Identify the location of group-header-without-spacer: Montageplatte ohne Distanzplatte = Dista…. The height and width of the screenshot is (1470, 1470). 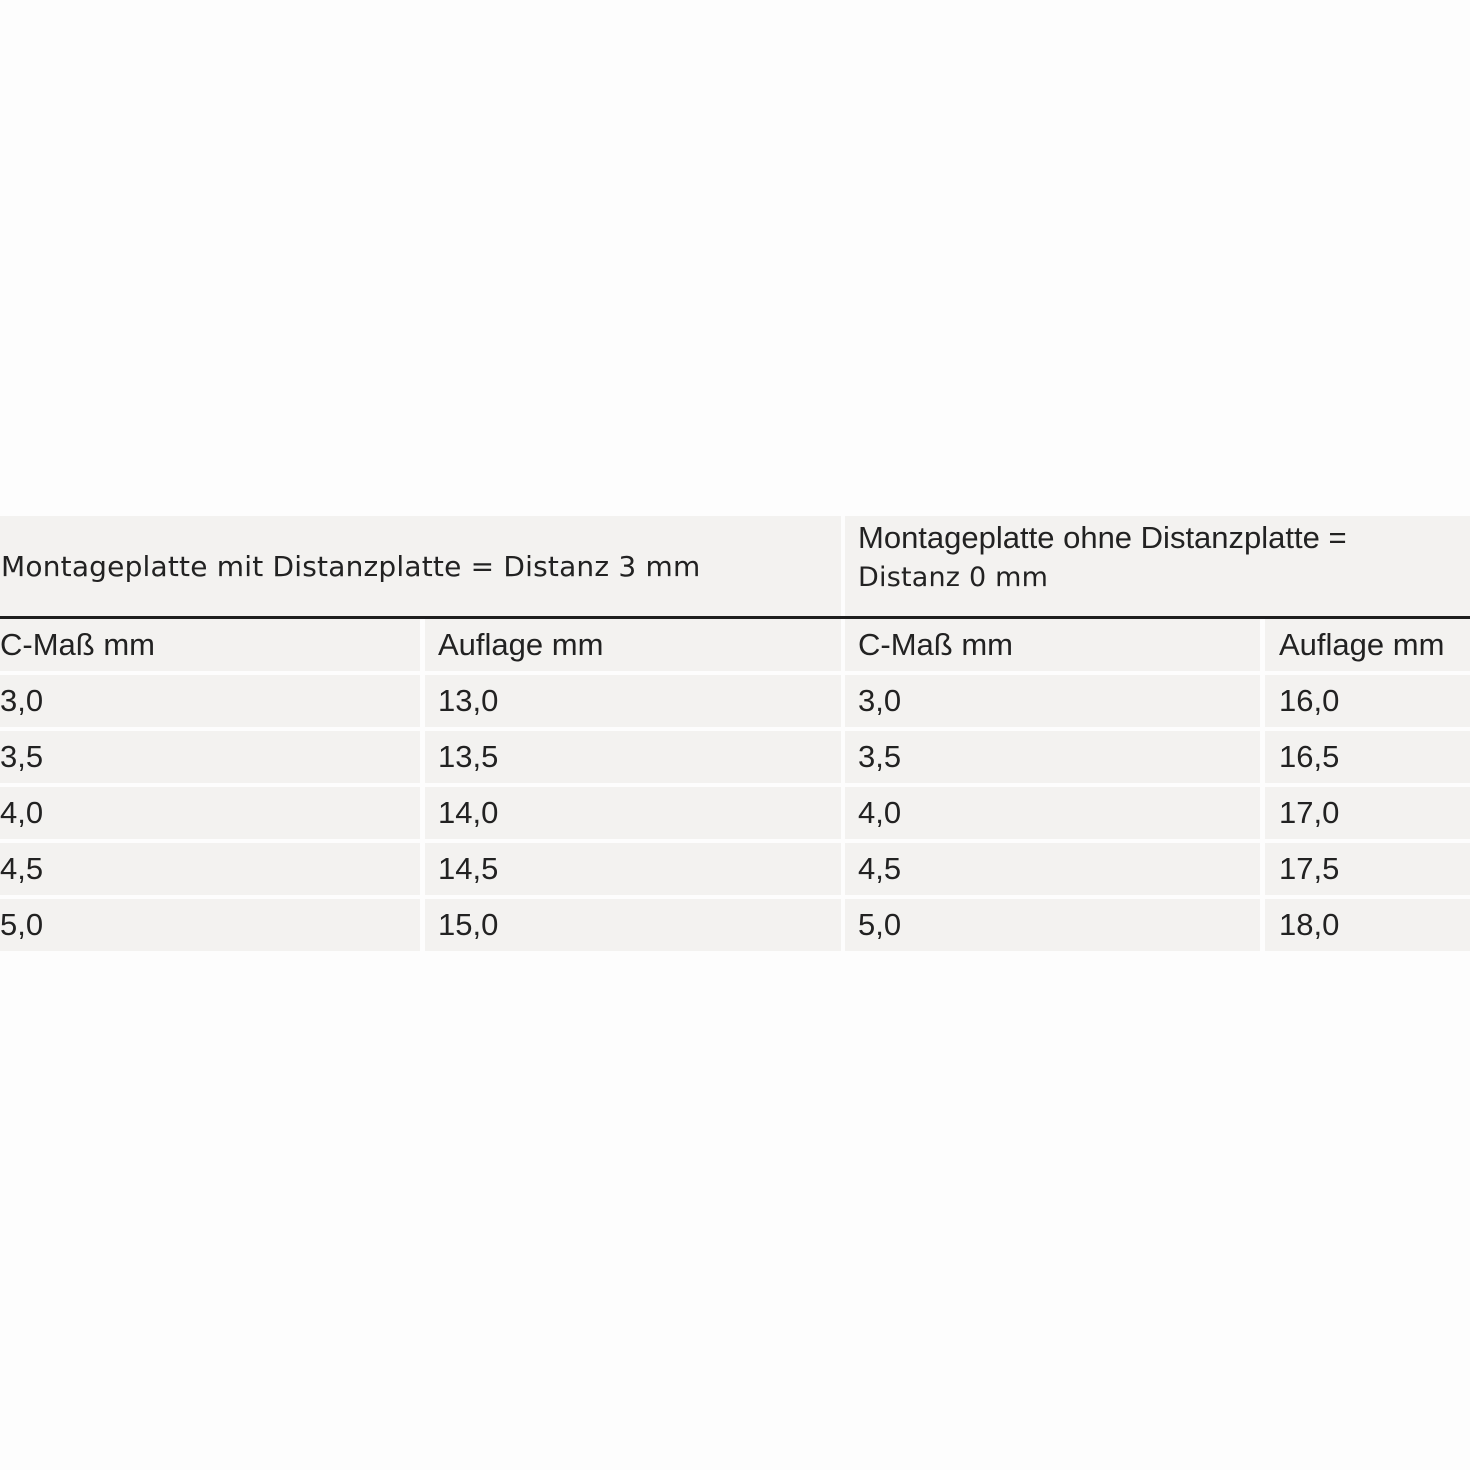
(1157, 566).